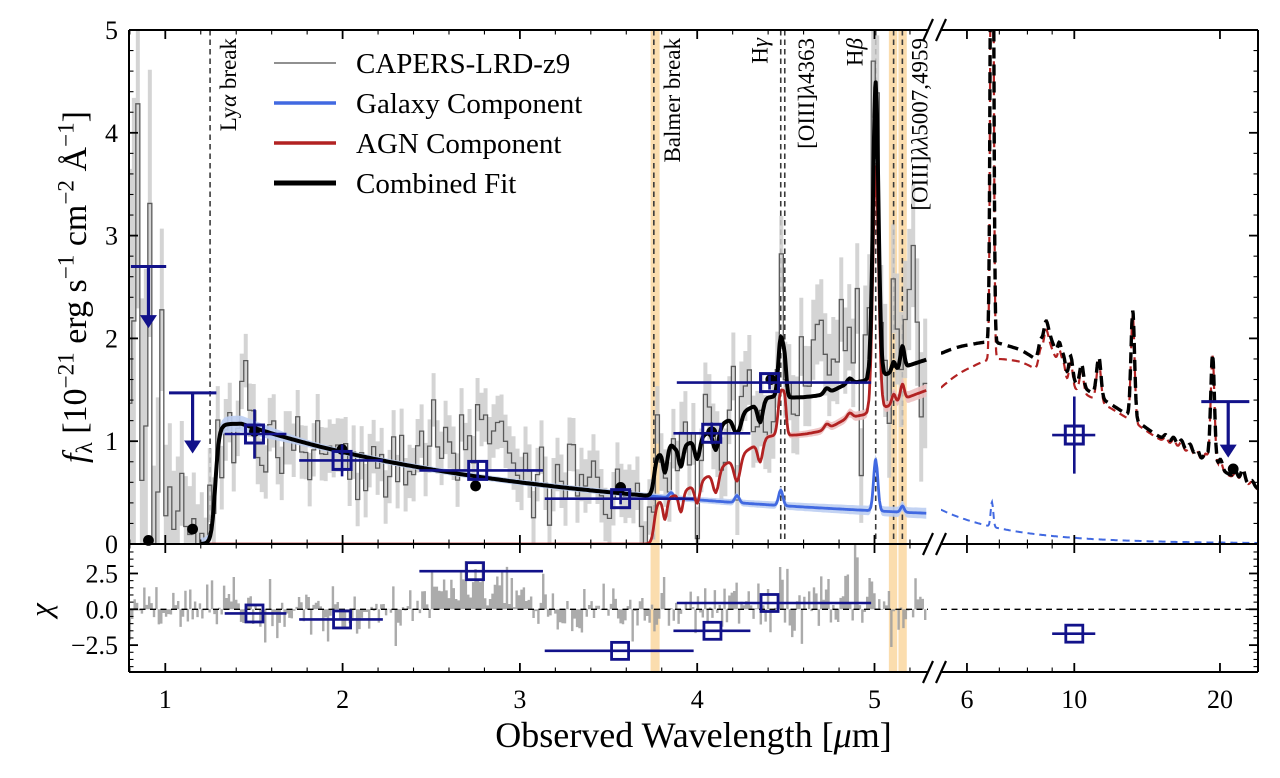  I want to click on x-axis-label-span: Observed Wavelength [, so click(664, 735).